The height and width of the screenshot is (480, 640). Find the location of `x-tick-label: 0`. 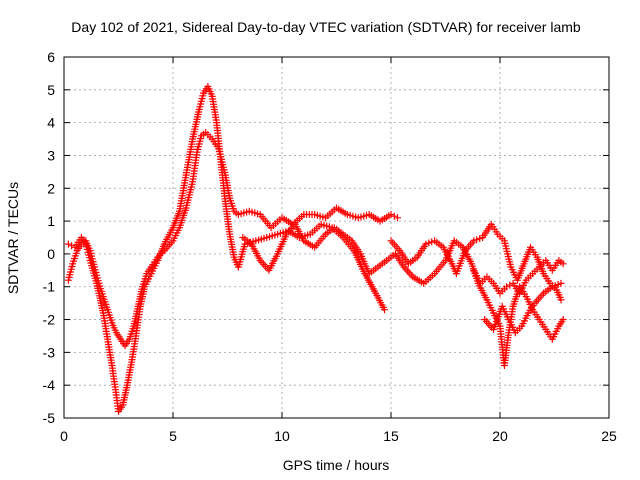

x-tick-label: 0 is located at coordinates (64, 436).